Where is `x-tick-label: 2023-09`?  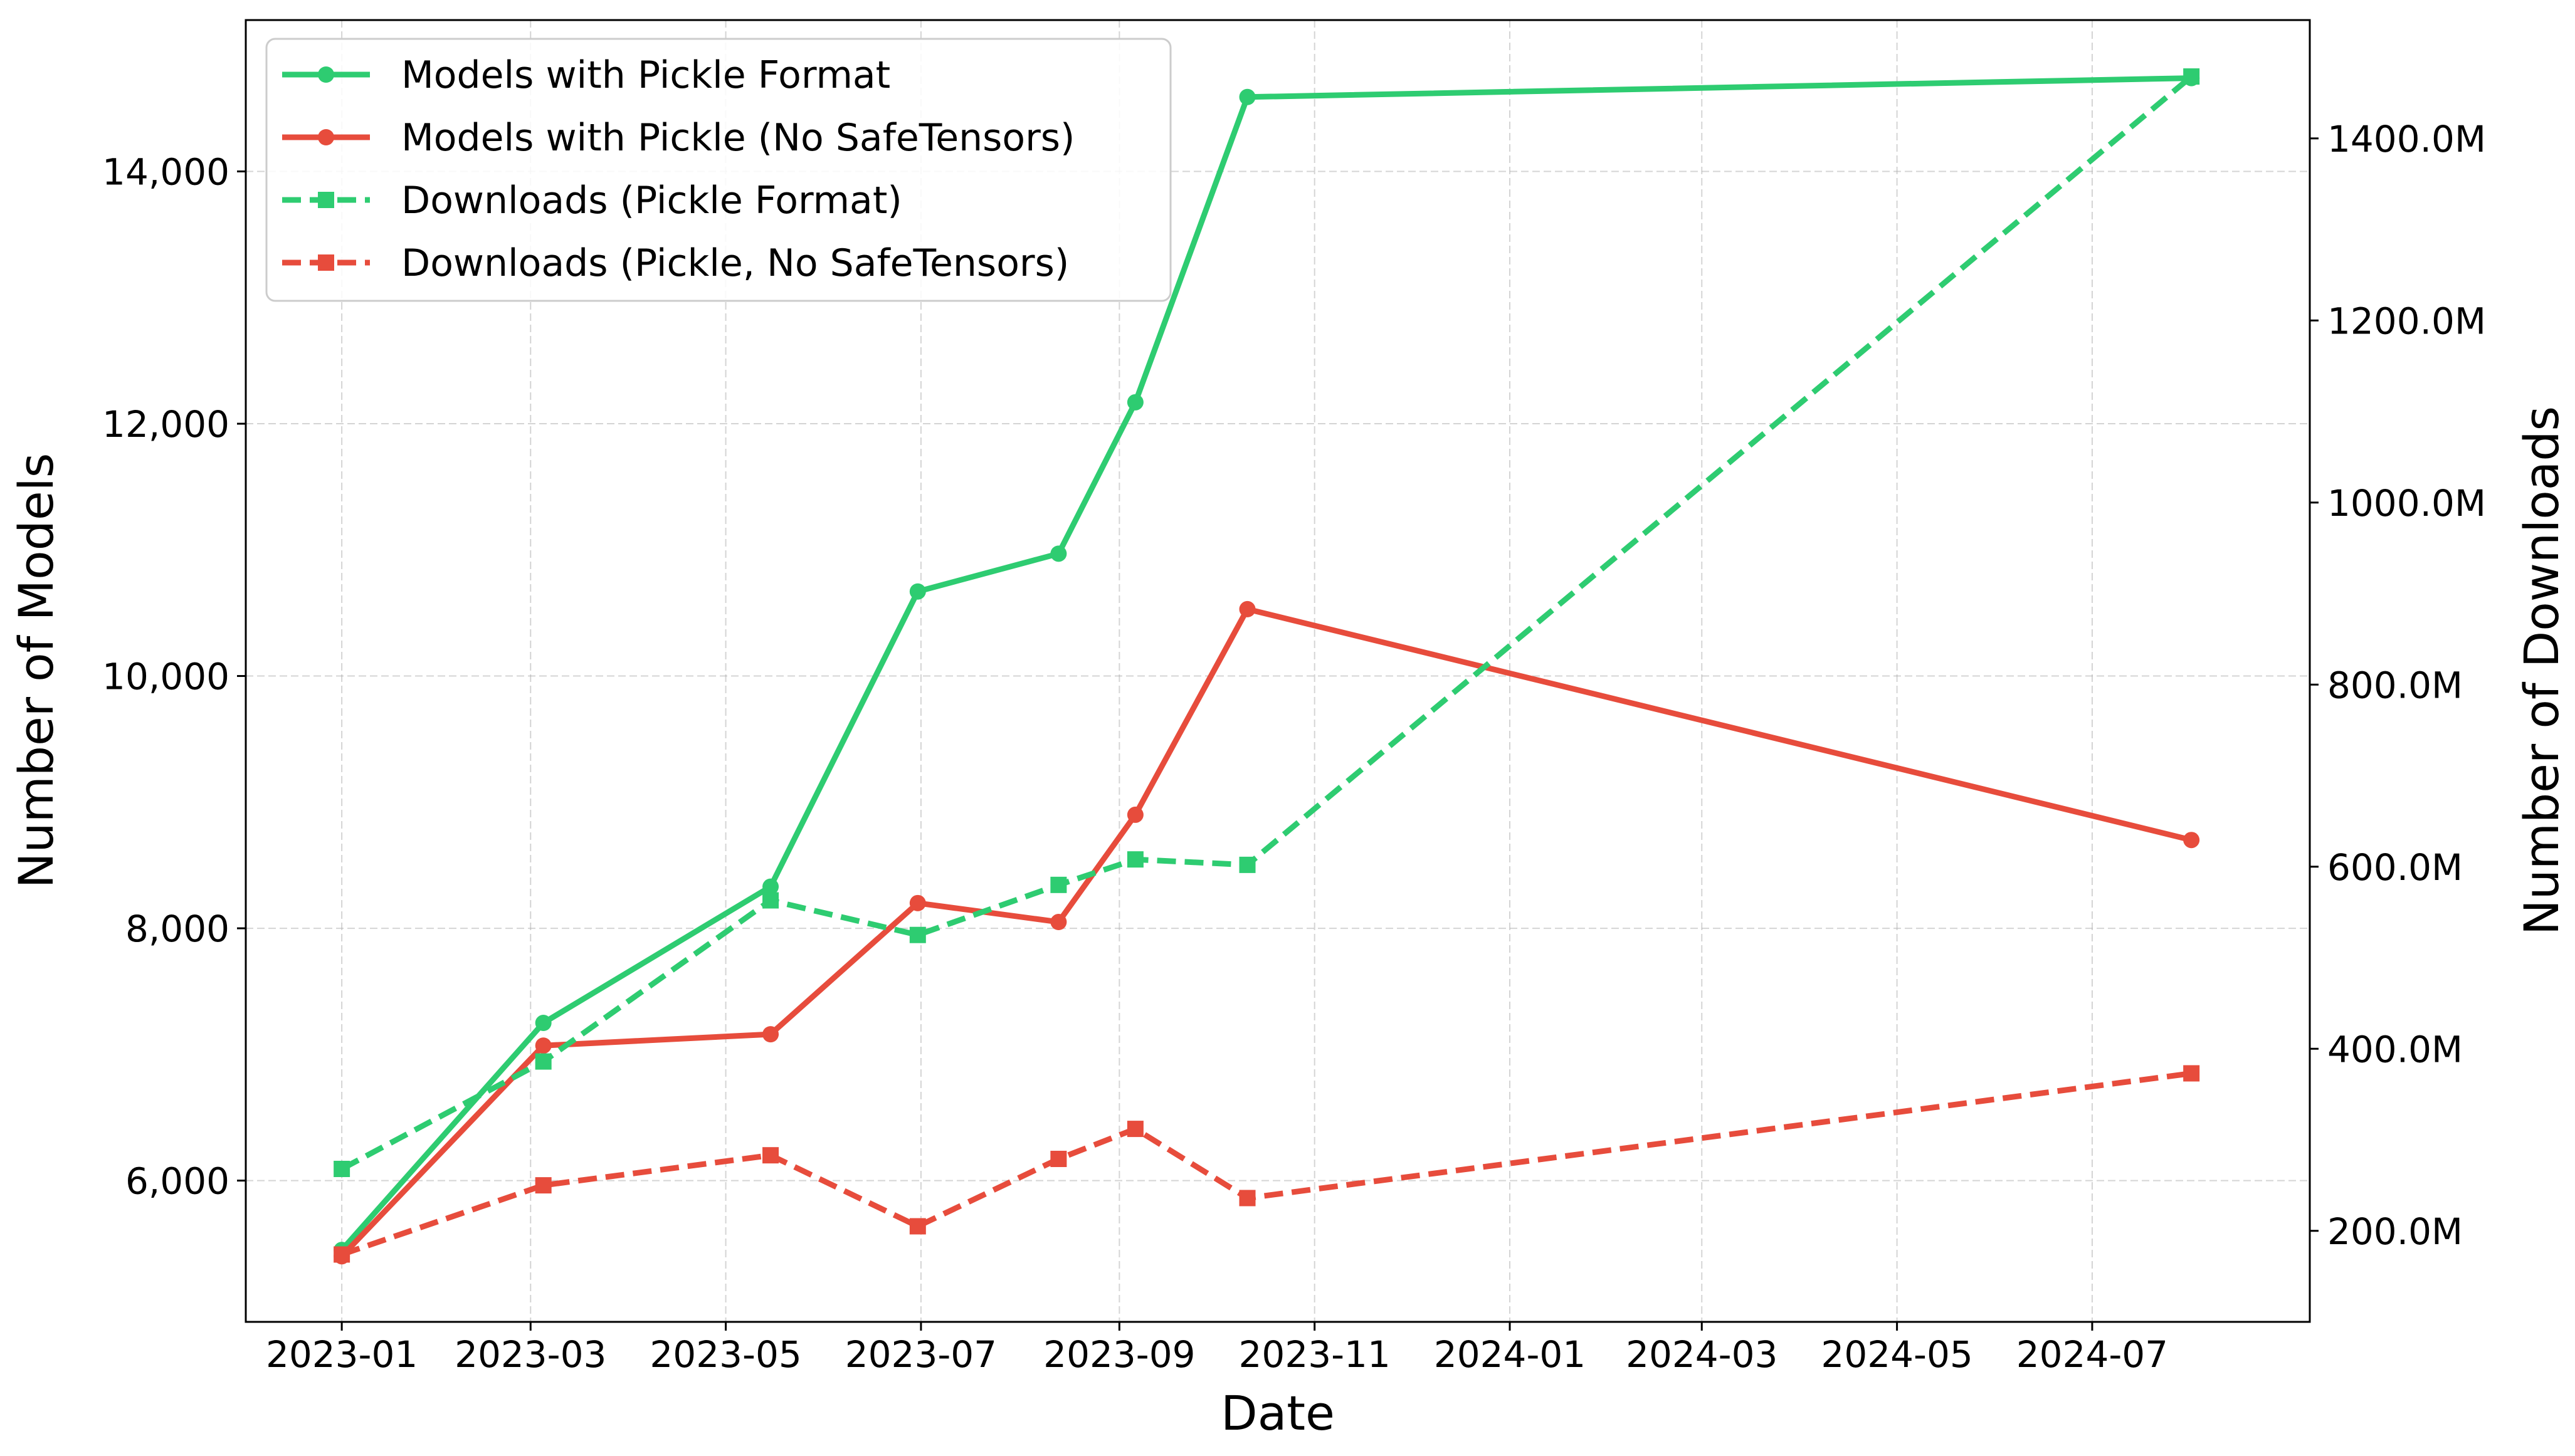 x-tick-label: 2023-09 is located at coordinates (1119, 1354).